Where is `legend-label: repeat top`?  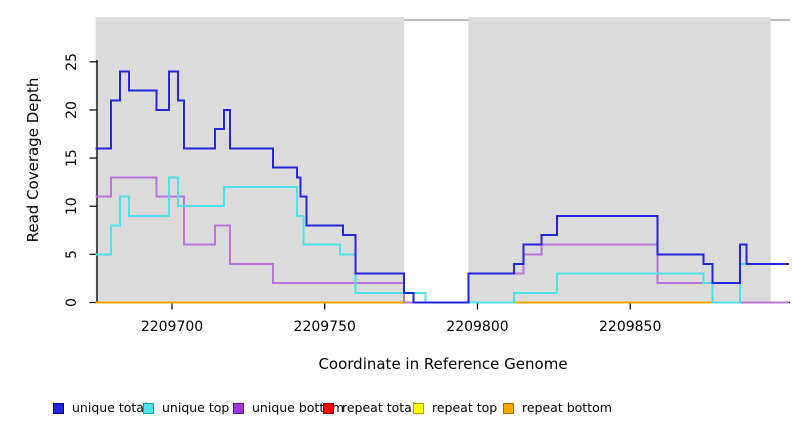
legend-label: repeat top is located at coordinates (465, 407).